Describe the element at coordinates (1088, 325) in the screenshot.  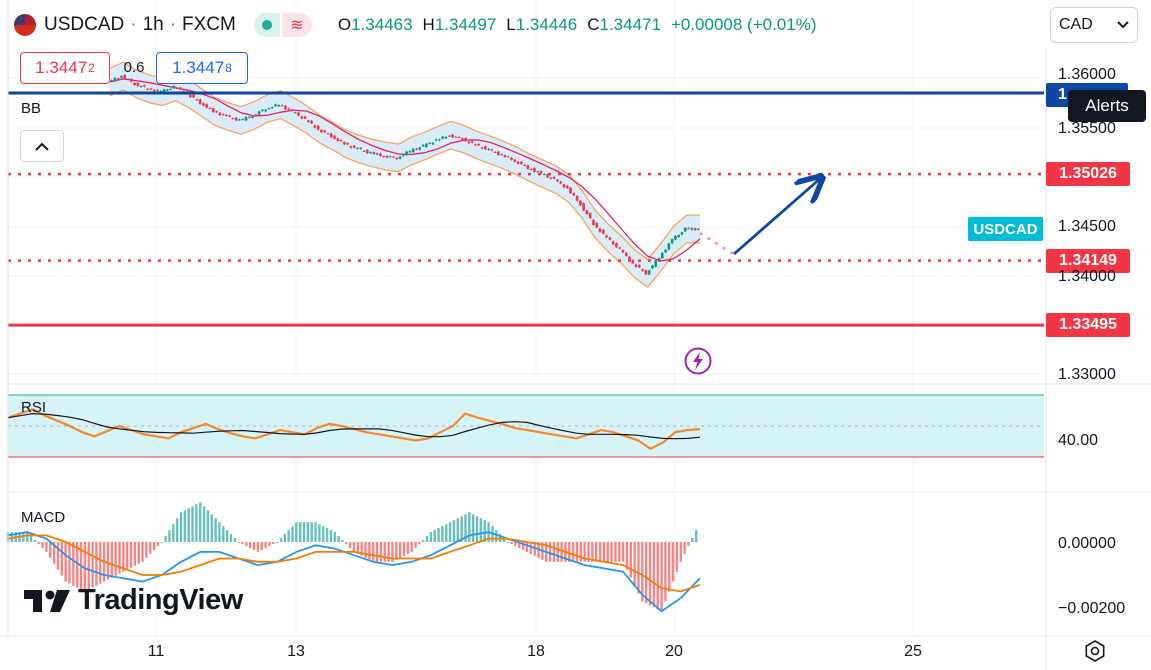
I see `stop-price-tag: 1.33495` at that location.